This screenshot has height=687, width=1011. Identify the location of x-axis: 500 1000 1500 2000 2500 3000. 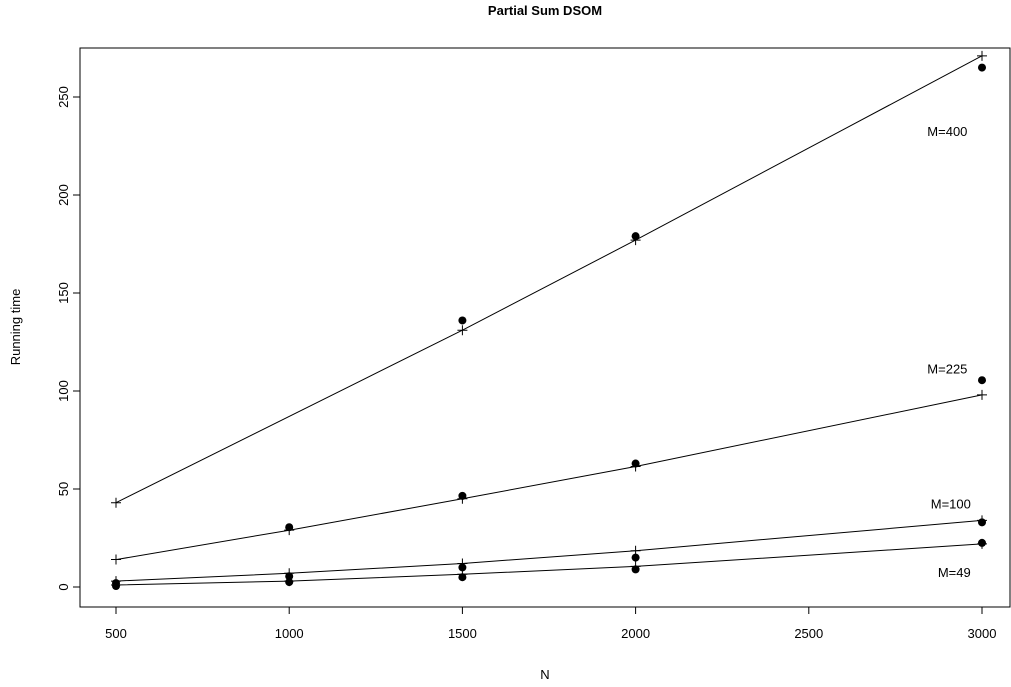
(551, 623).